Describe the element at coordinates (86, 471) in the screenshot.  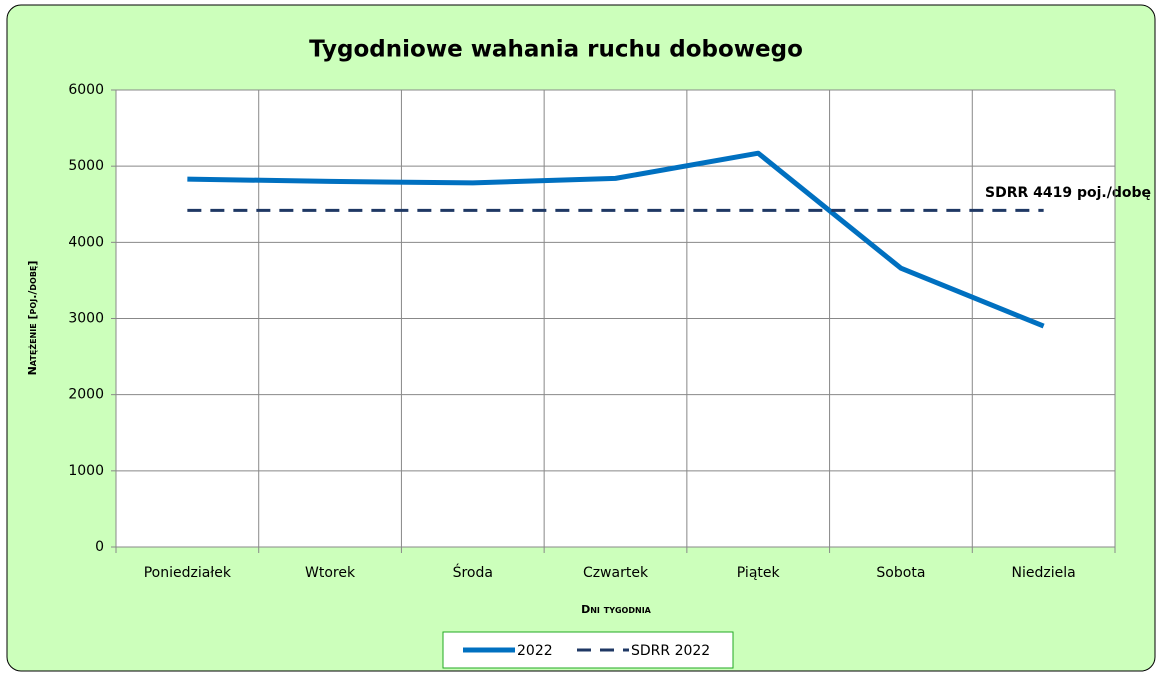
I see `y-tick-label: 1000` at that location.